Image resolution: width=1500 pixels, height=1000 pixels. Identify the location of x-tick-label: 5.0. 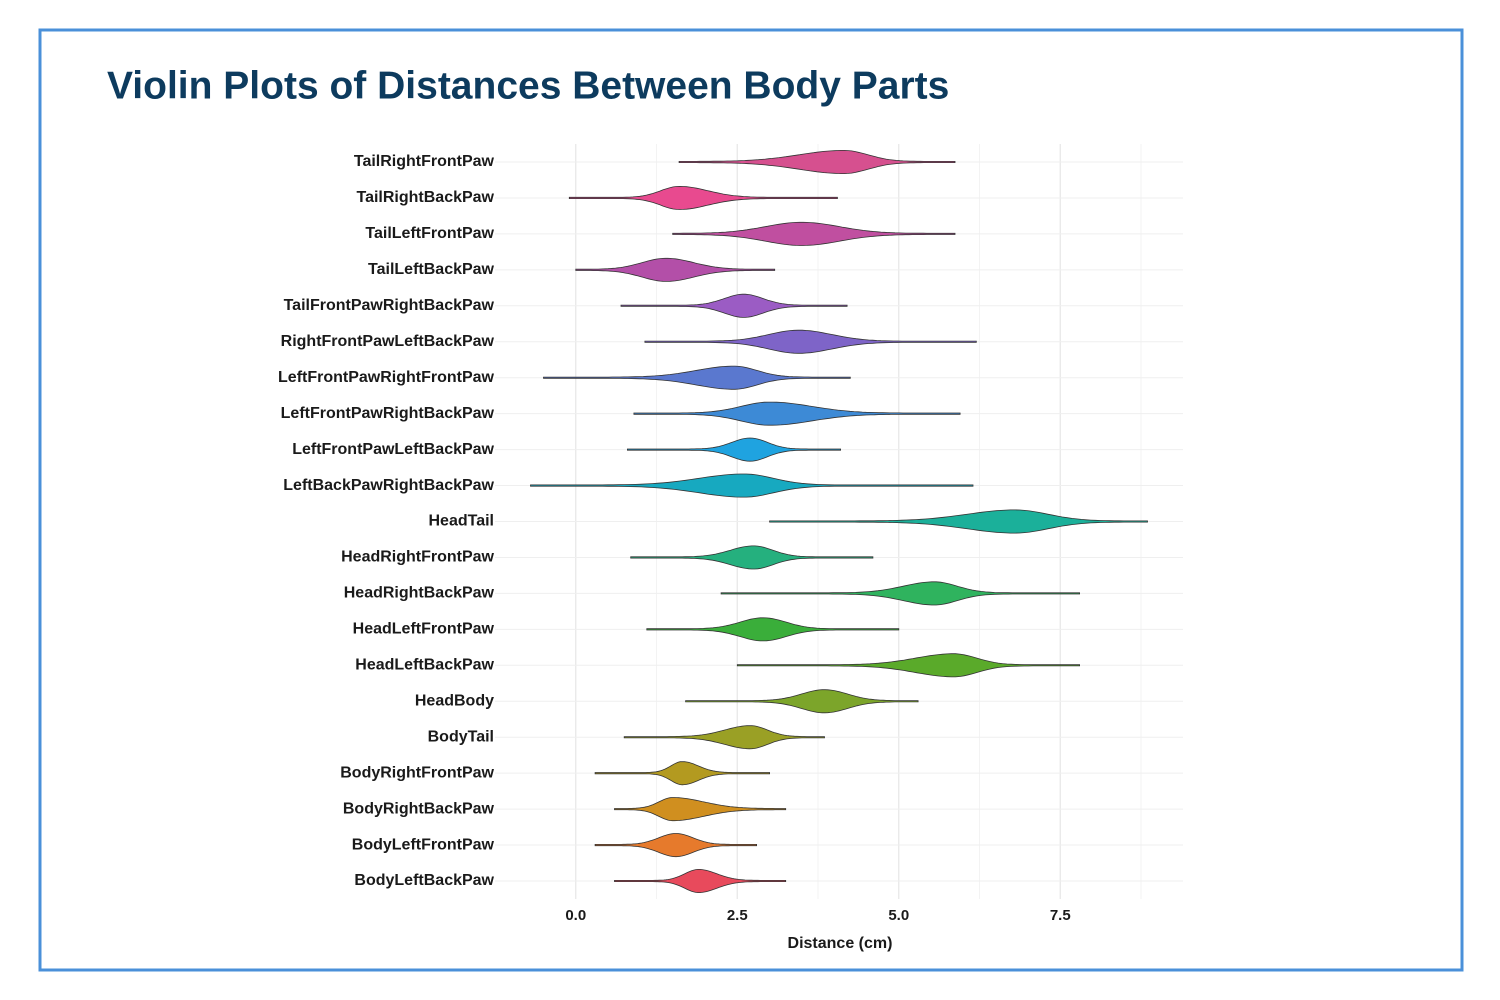
(898, 915).